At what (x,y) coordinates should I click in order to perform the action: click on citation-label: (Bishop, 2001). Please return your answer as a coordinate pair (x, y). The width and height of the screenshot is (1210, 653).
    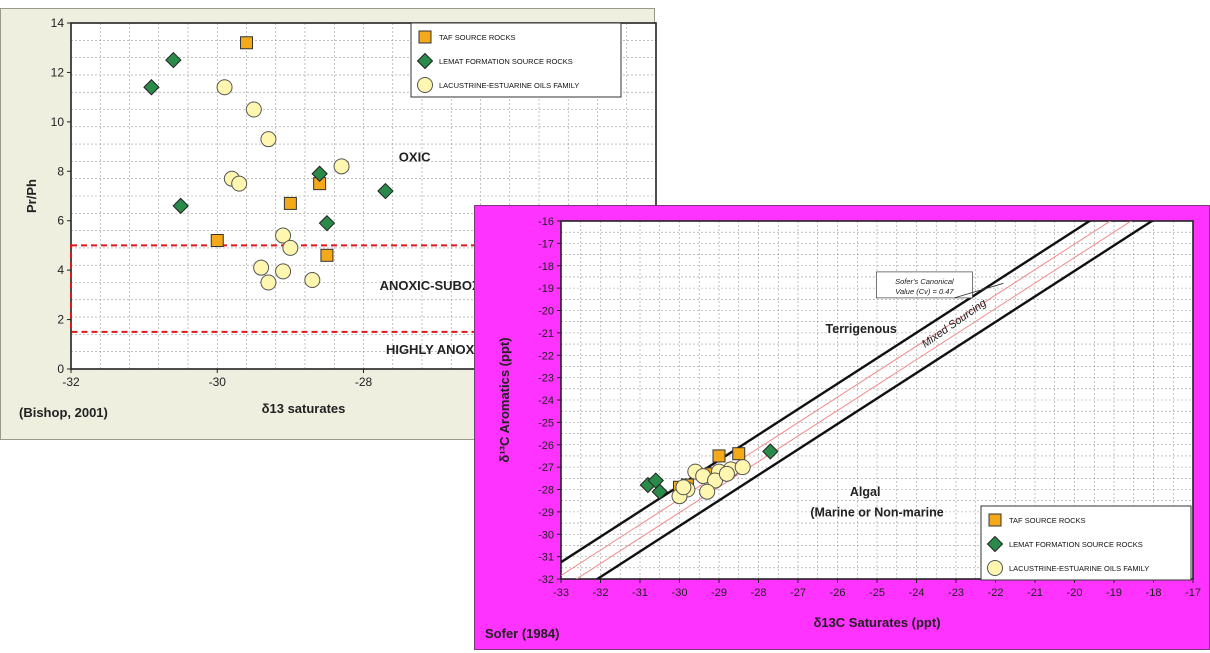
    Looking at the image, I should click on (63, 412).